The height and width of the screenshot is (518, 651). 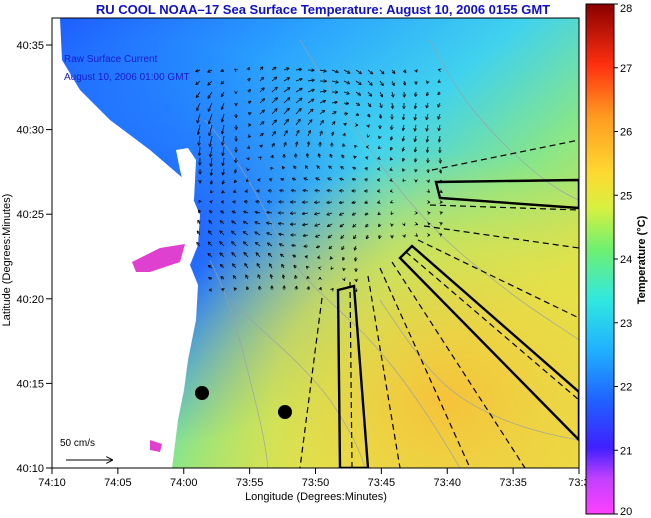 What do you see at coordinates (250, 483) in the screenshot?
I see `x-tick-label: 73:55` at bounding box center [250, 483].